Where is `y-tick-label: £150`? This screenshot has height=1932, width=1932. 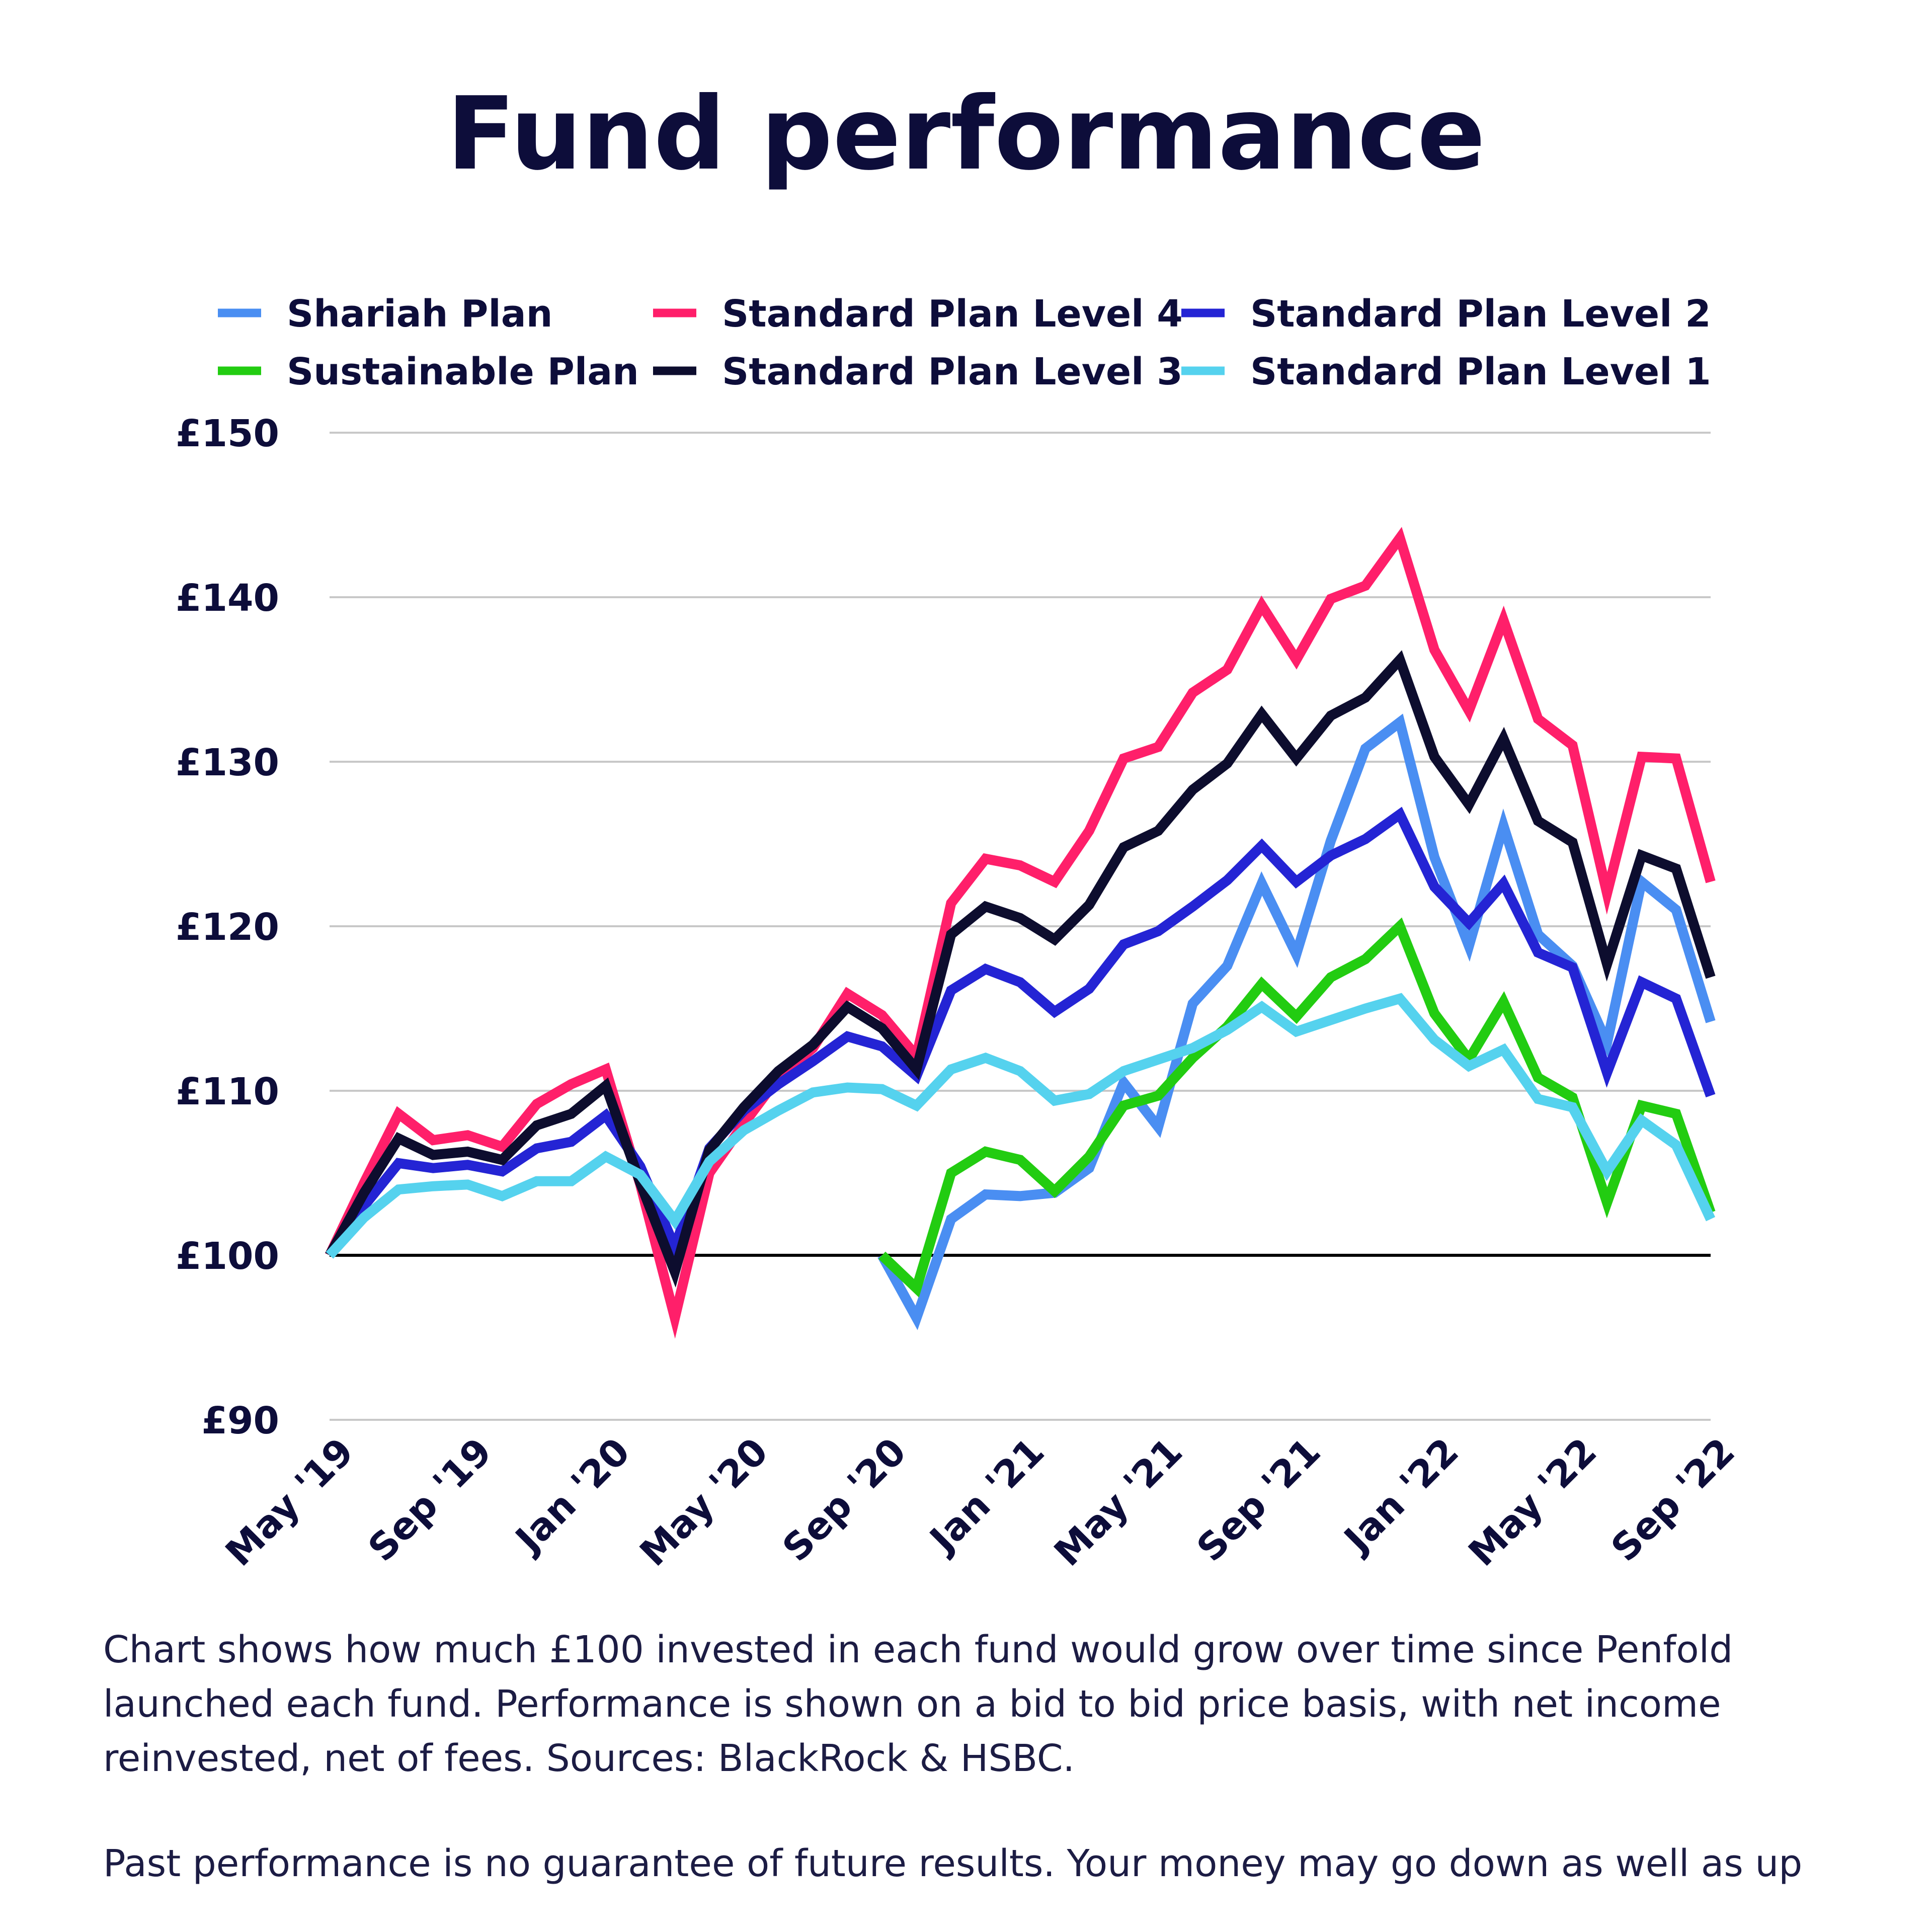
y-tick-label: £150 is located at coordinates (228, 434).